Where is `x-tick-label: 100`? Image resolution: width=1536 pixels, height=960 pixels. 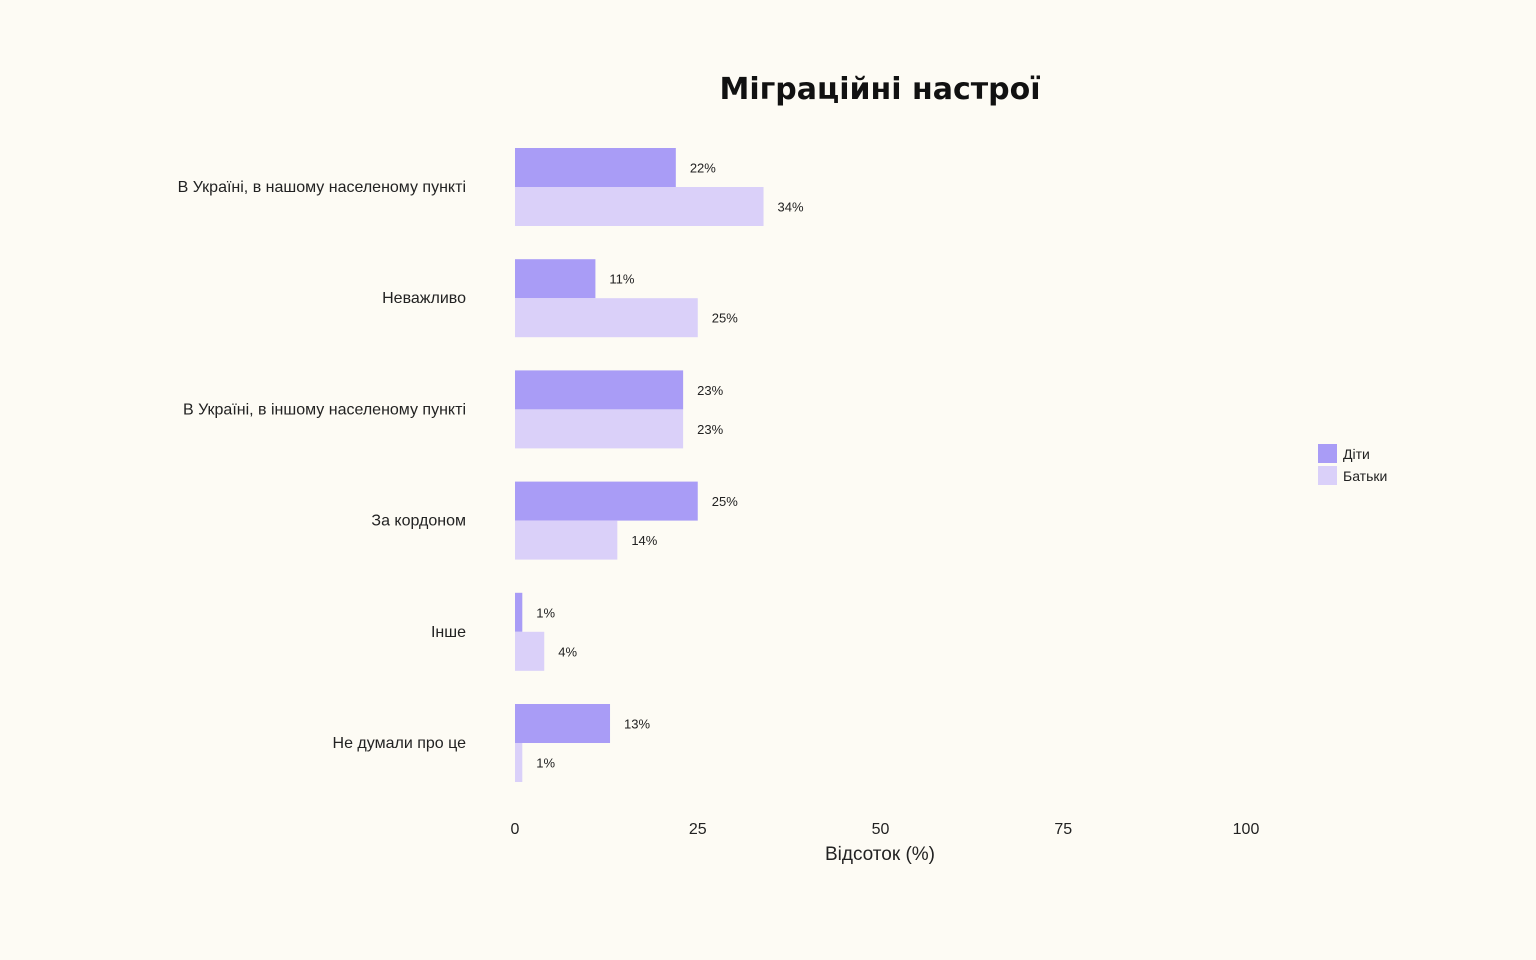
x-tick-label: 100 is located at coordinates (1246, 829).